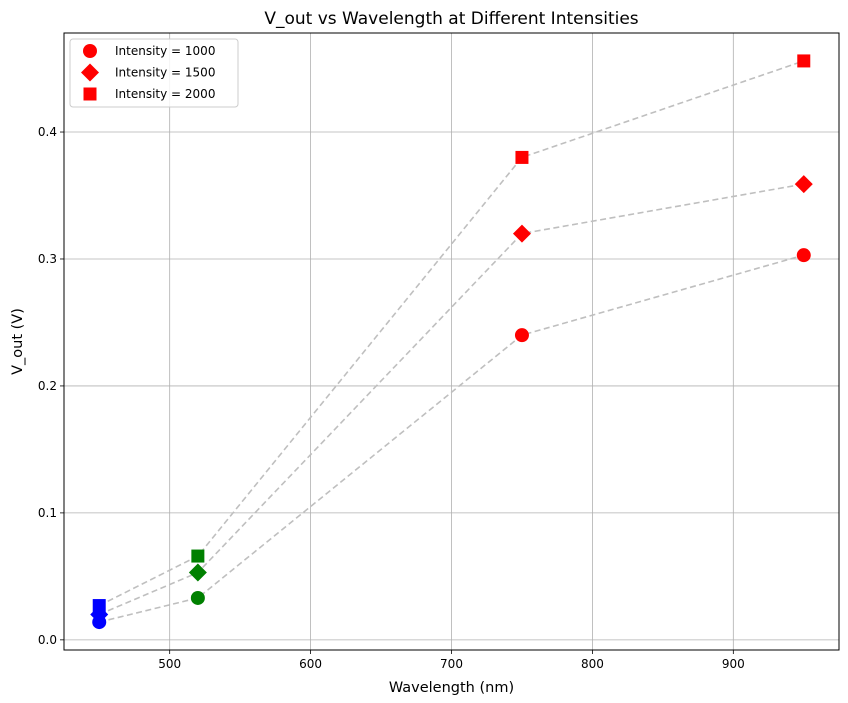  I want to click on legend-label: Intensity = 1500, so click(165, 73).